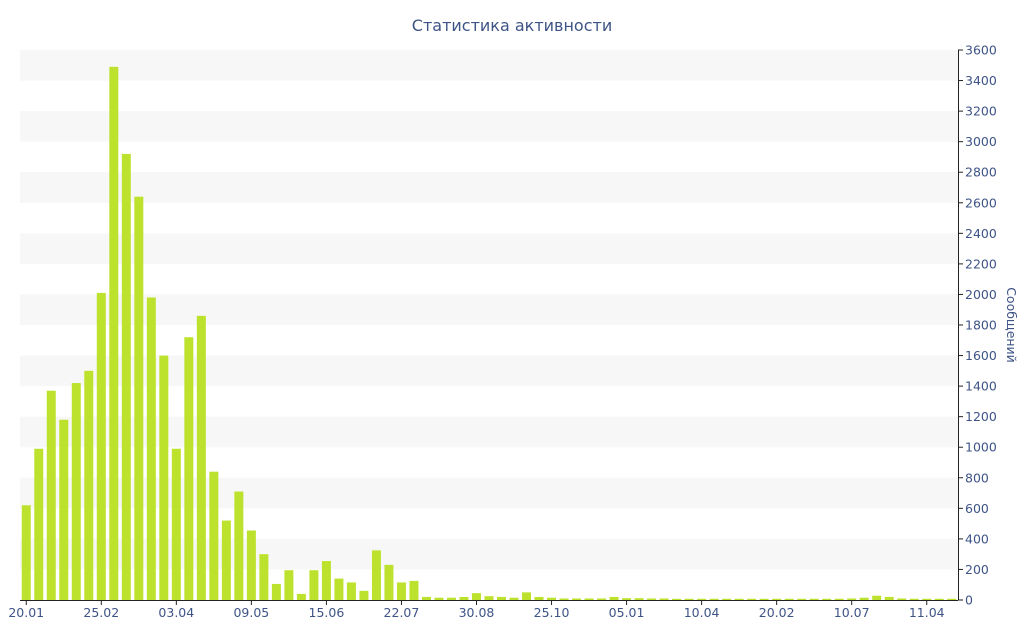  What do you see at coordinates (981, 325) in the screenshot?
I see `y-tick-label: 1800` at bounding box center [981, 325].